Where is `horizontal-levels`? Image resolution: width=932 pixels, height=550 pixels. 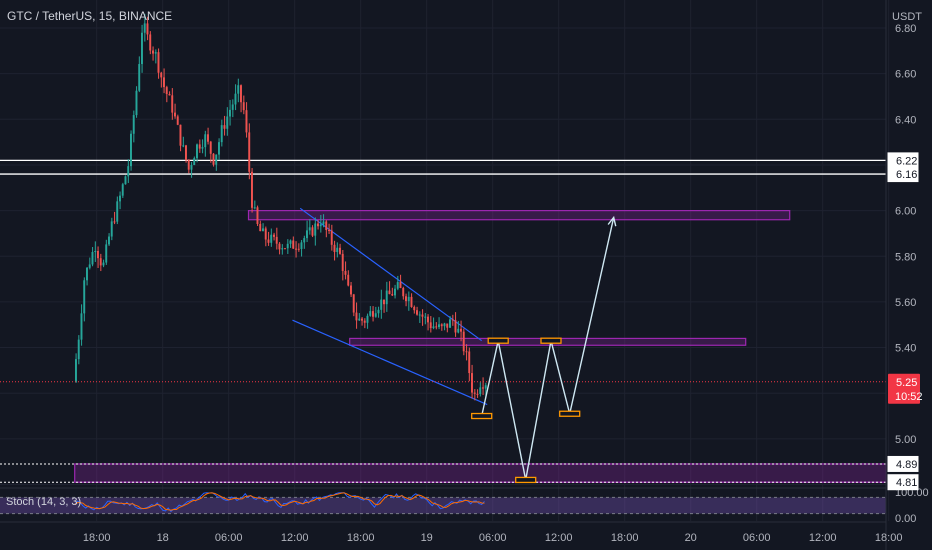
horizontal-levels is located at coordinates (443, 167).